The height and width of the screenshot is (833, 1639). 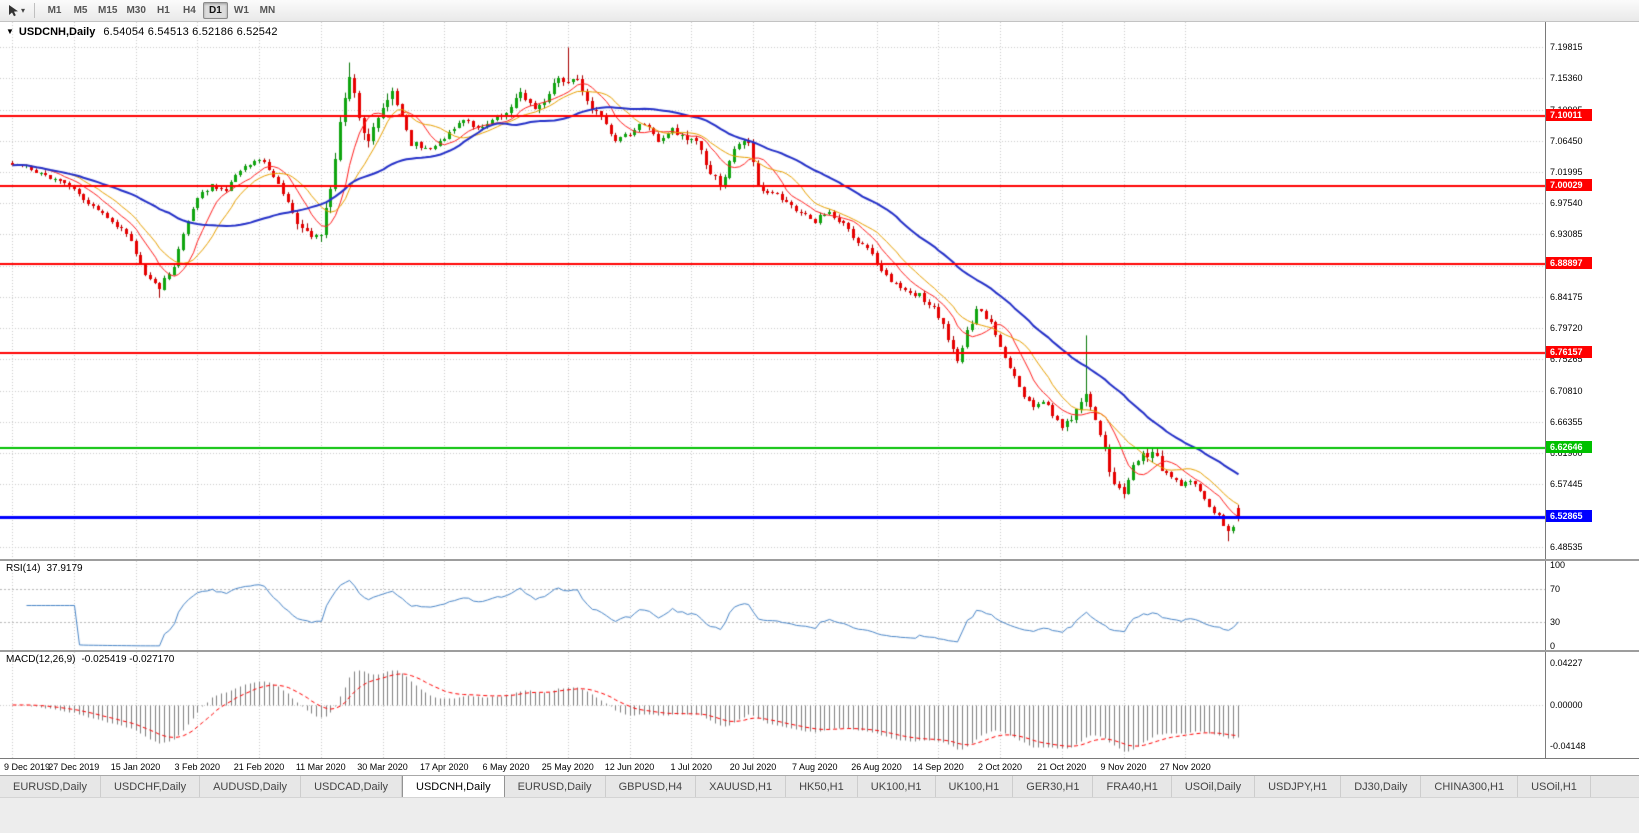 What do you see at coordinates (1213, 786) in the screenshot?
I see `chart-tab-usoil-daily: USOil,Daily` at bounding box center [1213, 786].